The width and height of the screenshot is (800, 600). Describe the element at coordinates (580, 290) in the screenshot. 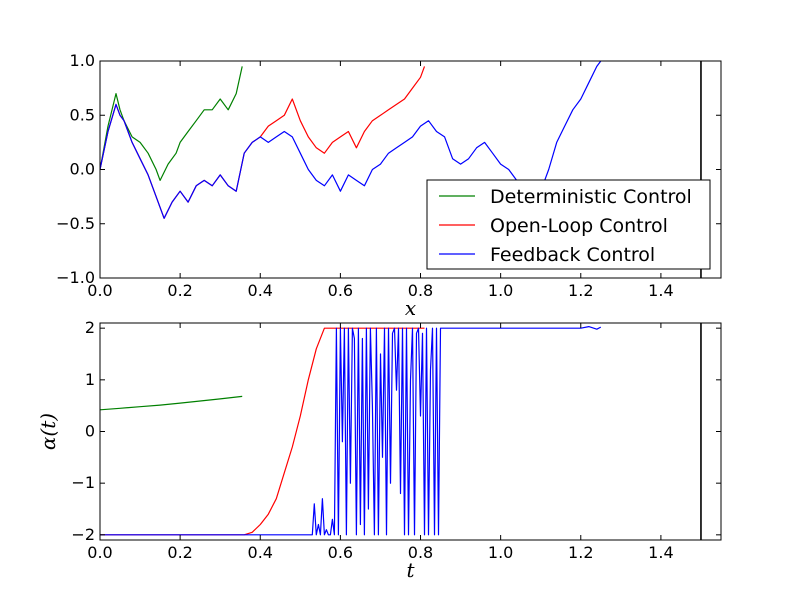

I see `state-x-tick-label: 1.2` at that location.